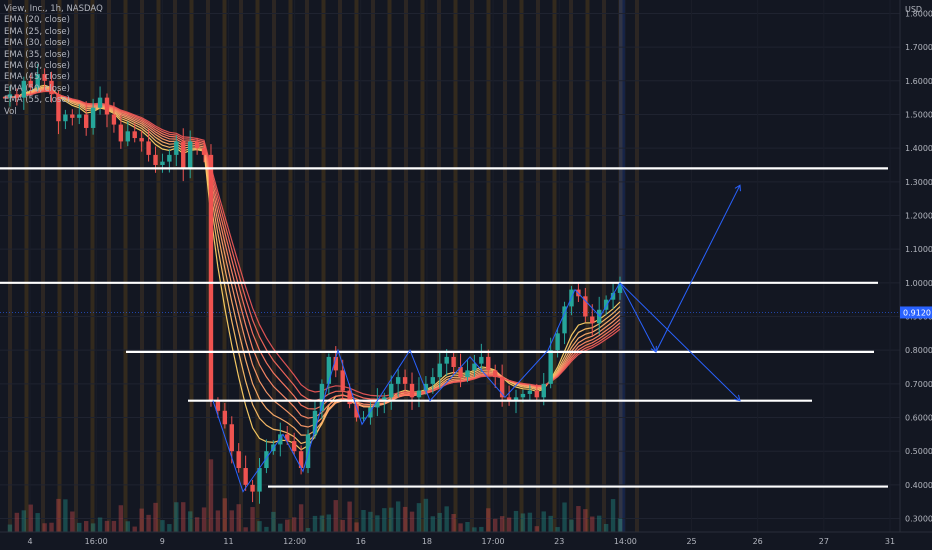  I want to click on arrowhead-down, so click(737, 398).